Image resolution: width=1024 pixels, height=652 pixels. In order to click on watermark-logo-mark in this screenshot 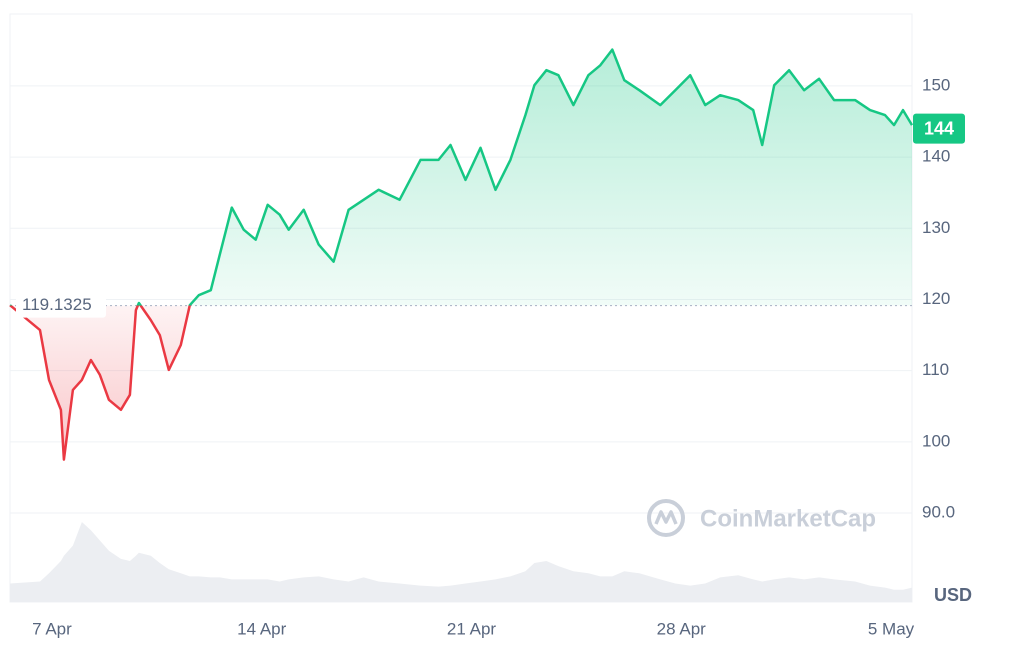, I will do `click(666, 517)`.